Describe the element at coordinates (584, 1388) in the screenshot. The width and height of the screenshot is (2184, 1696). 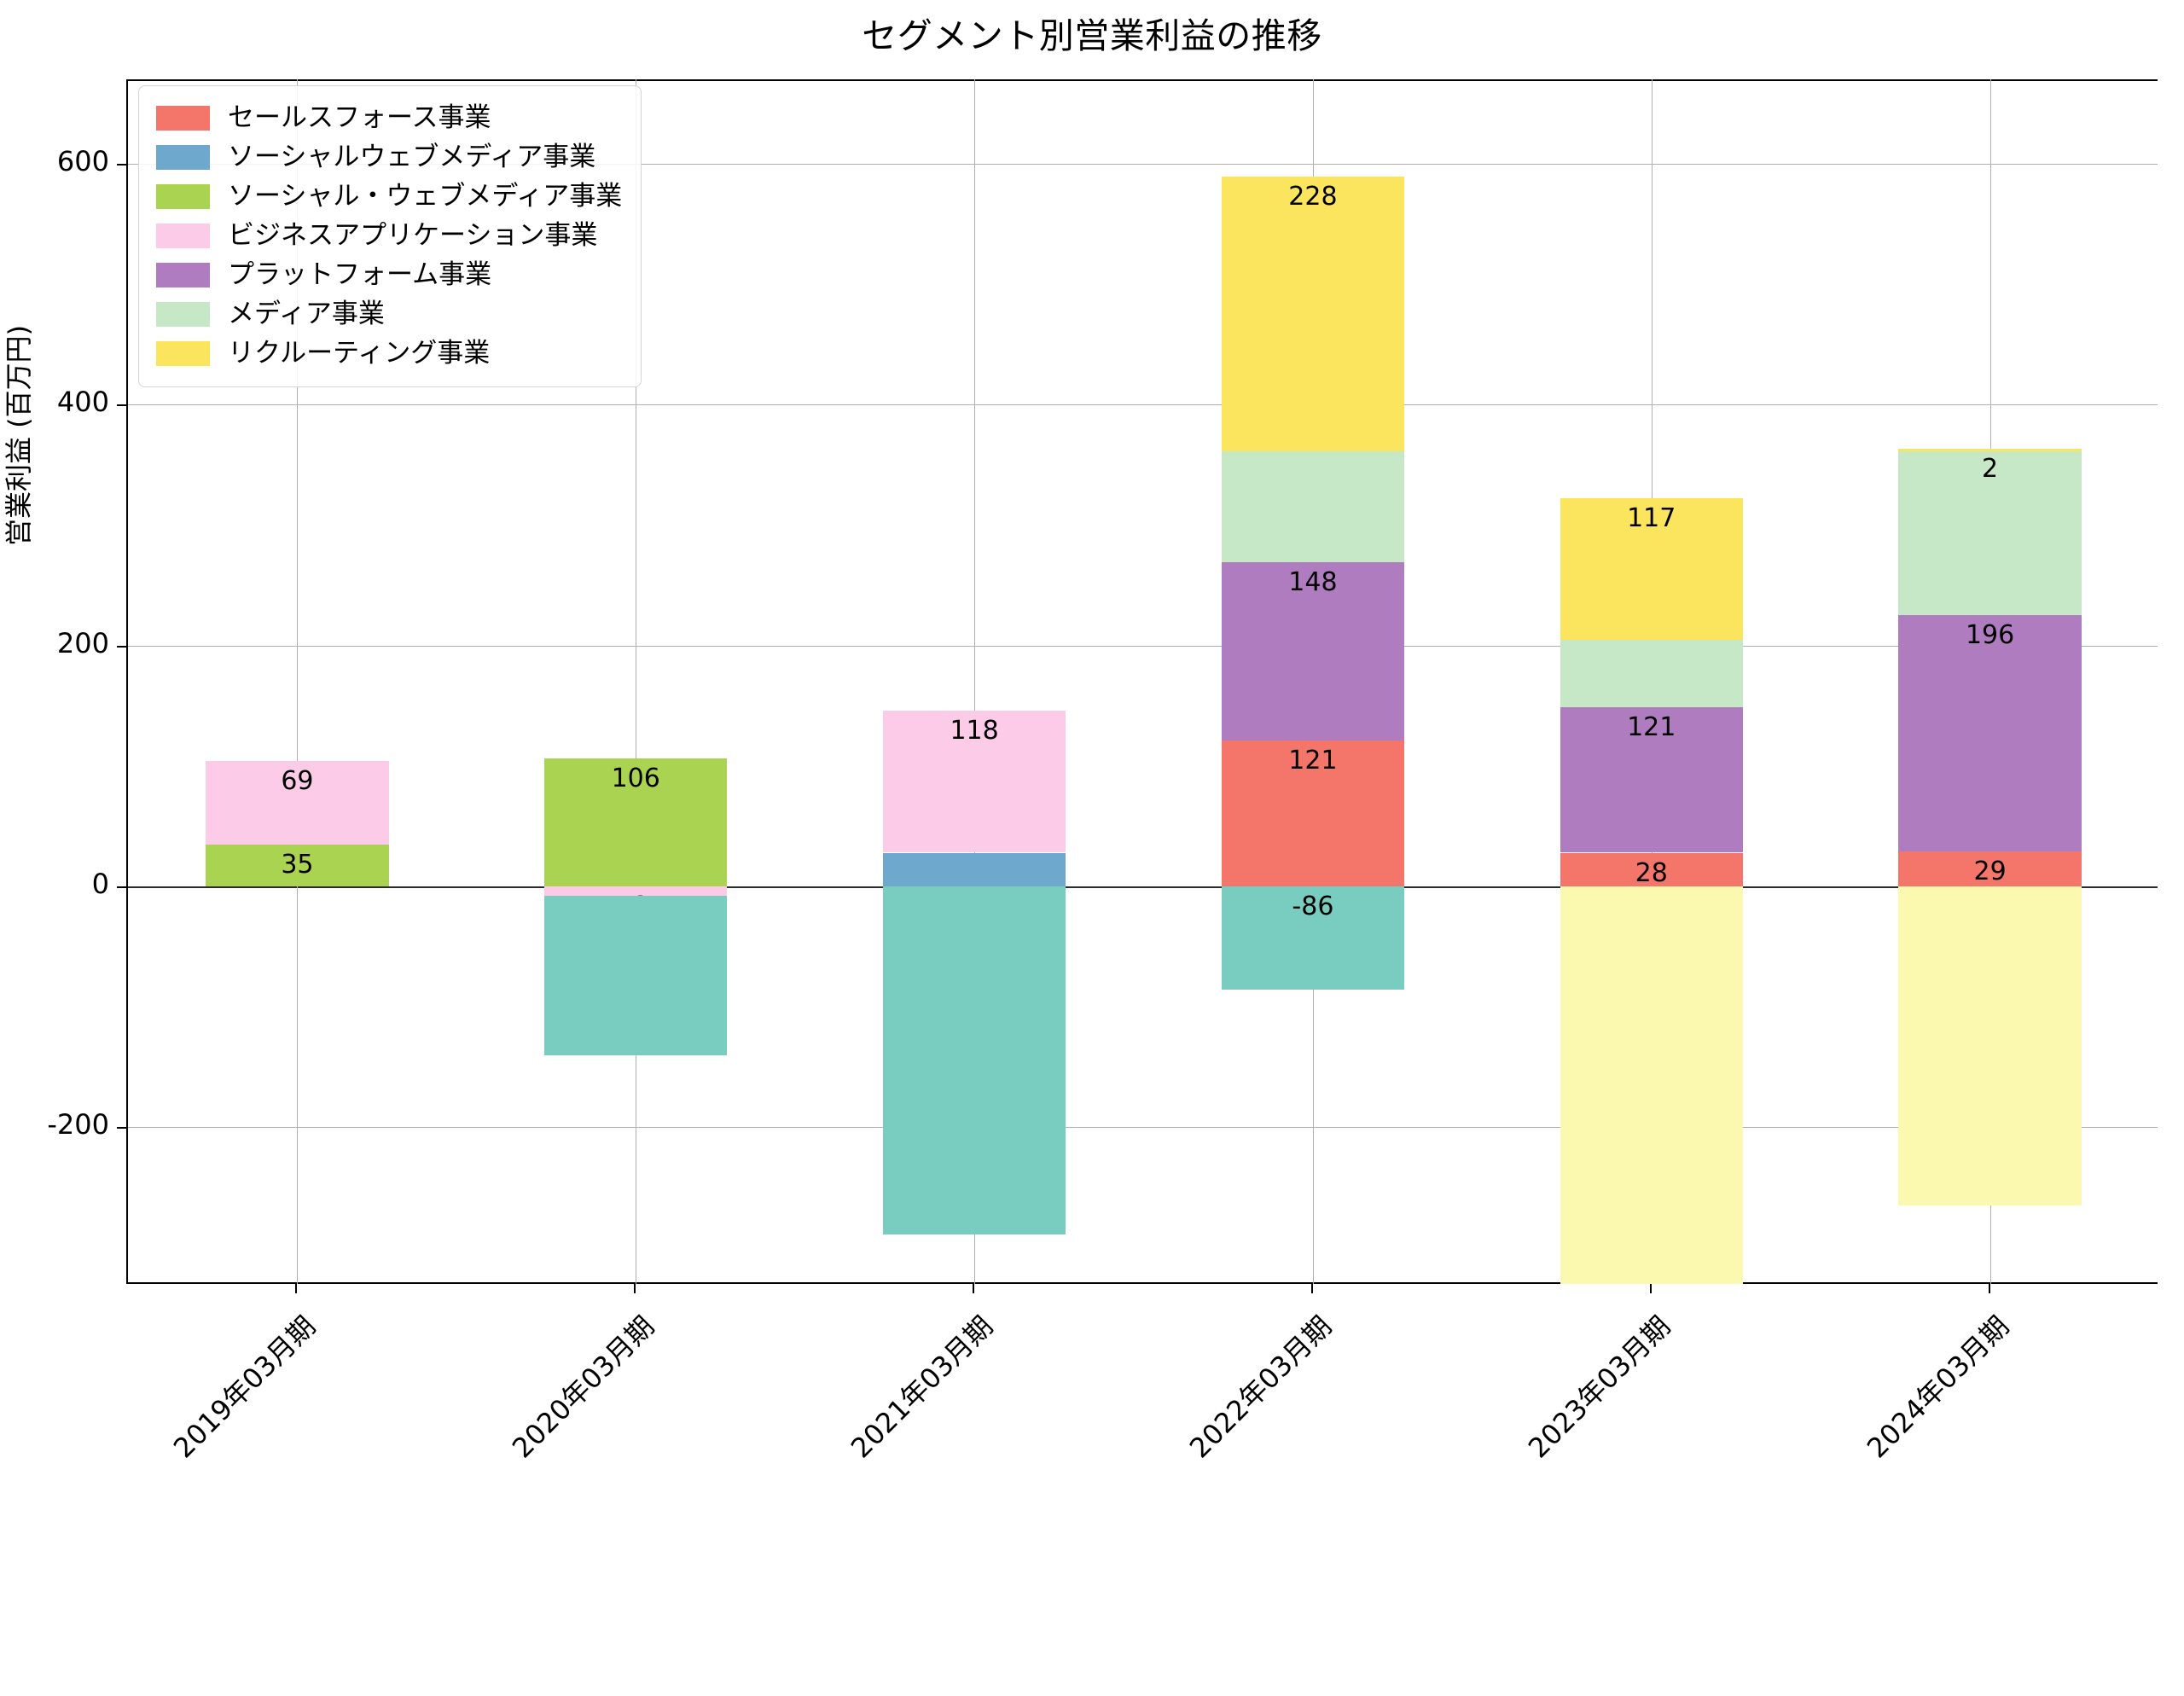
I see `x-tick-label-1: 2020年03月期` at that location.